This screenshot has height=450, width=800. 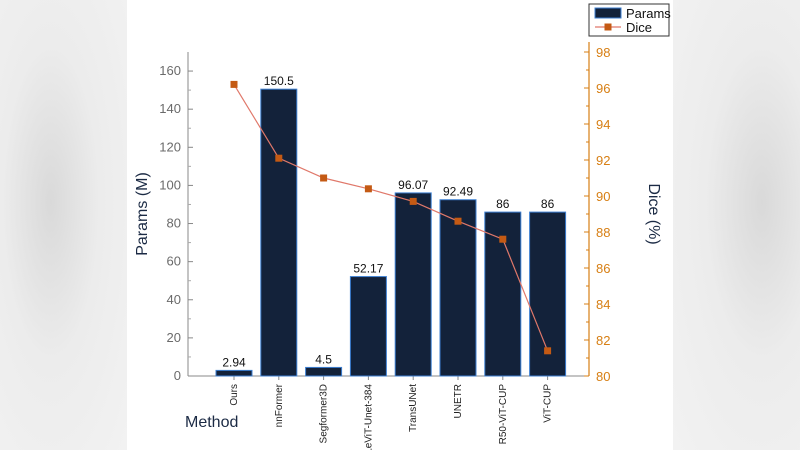 What do you see at coordinates (653, 213) in the screenshot?
I see `right-axis-title: Dice (%)` at bounding box center [653, 213].